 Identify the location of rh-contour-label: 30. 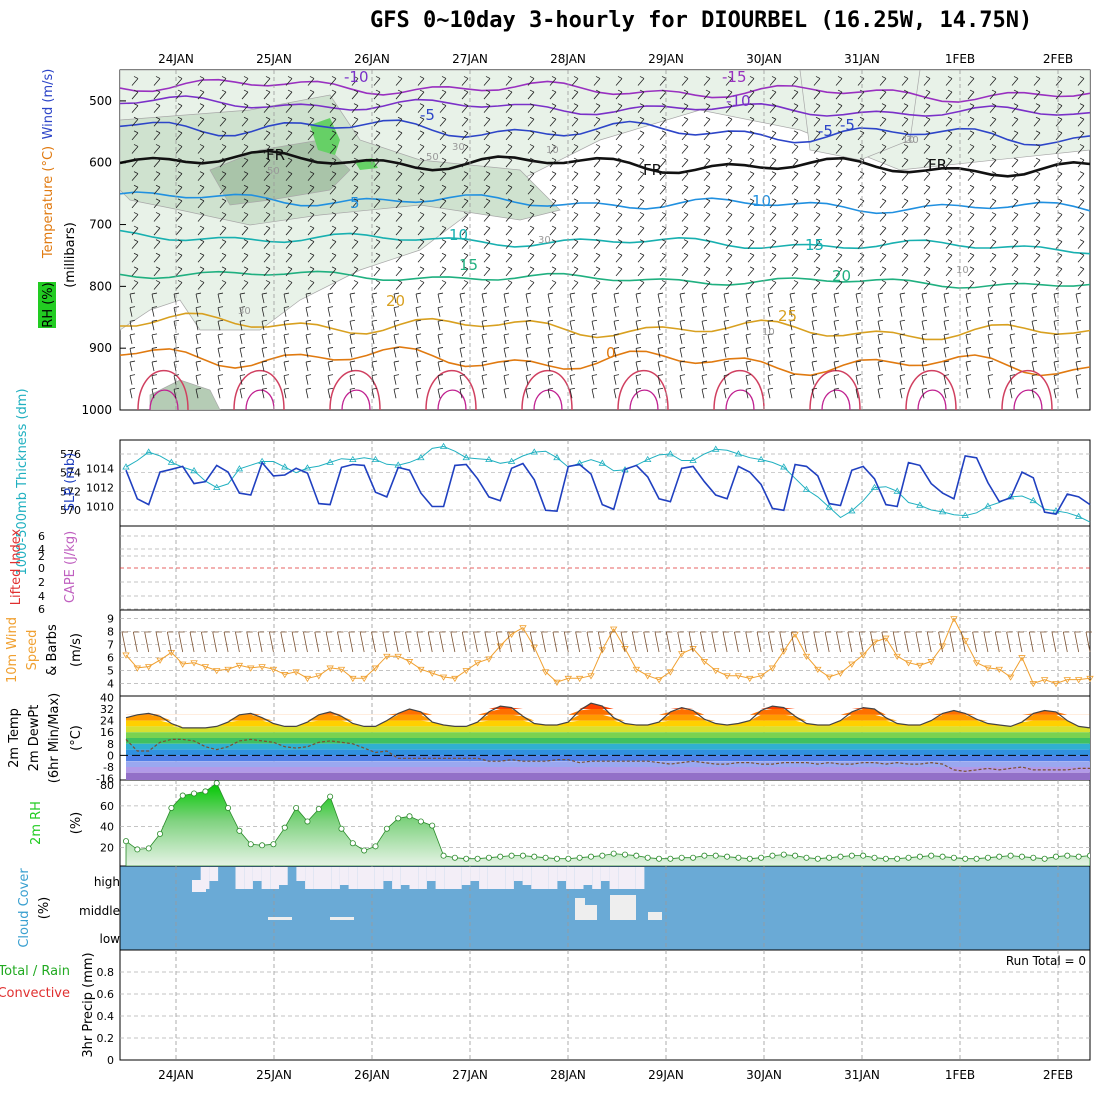
(544, 240).